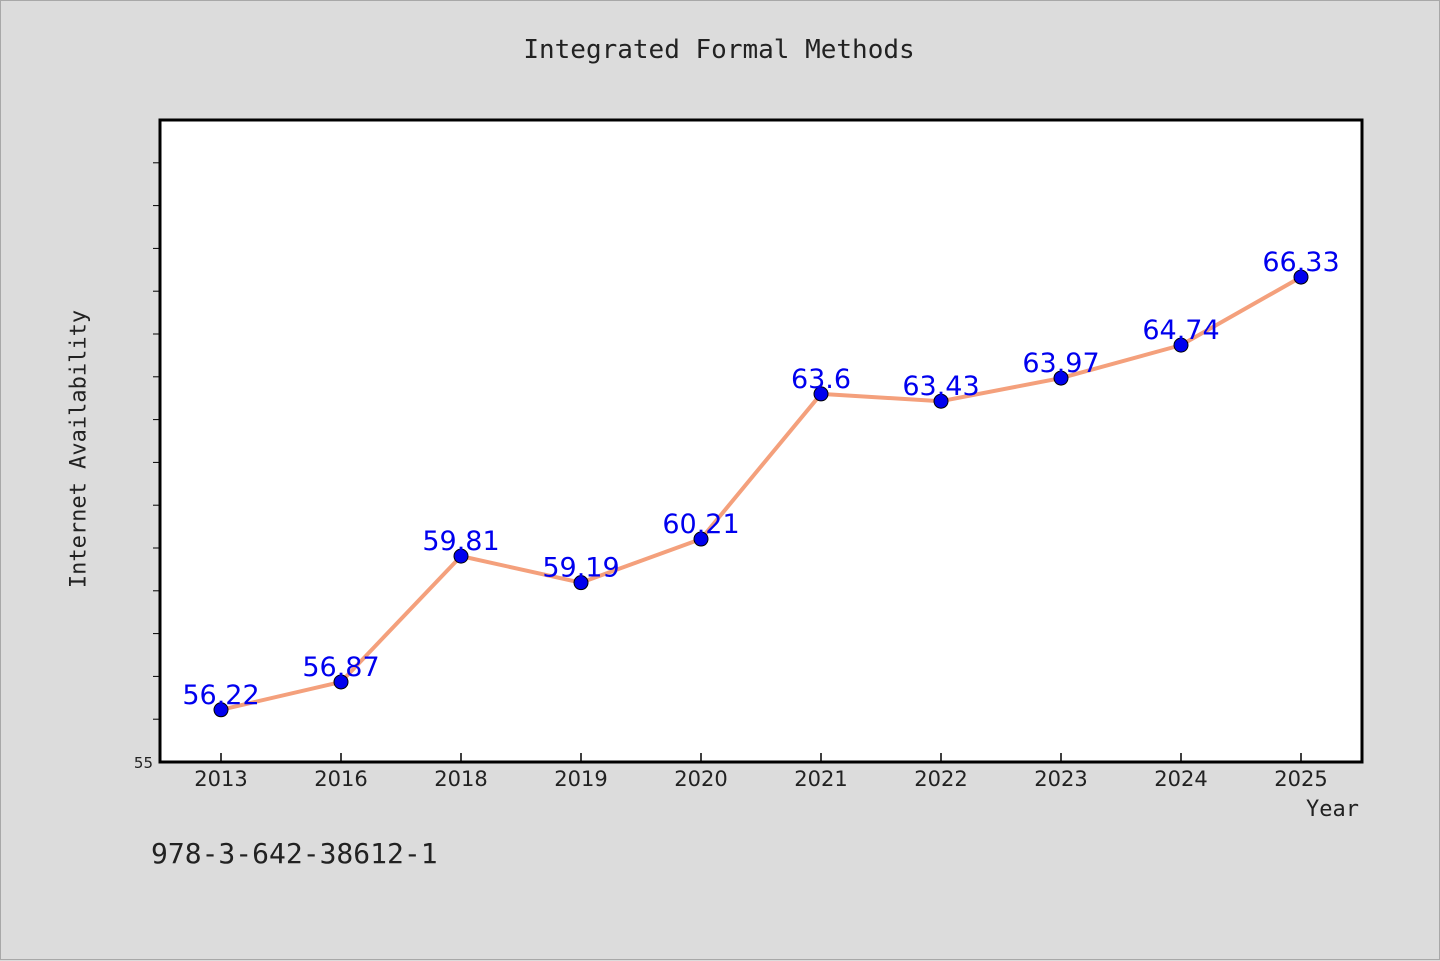  I want to click on x-tick-label: 2025, so click(1300, 779).